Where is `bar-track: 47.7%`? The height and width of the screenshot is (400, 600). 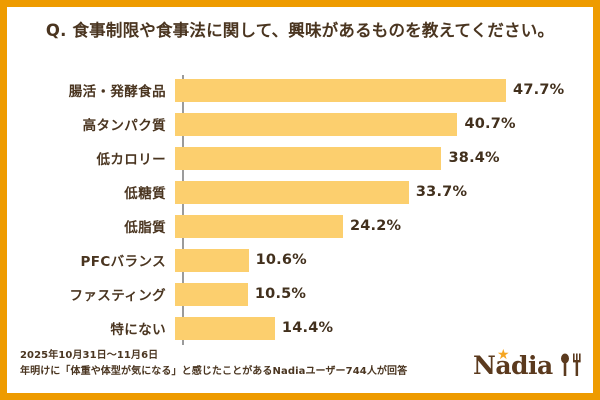
bar-track: 47.7% is located at coordinates (384, 90).